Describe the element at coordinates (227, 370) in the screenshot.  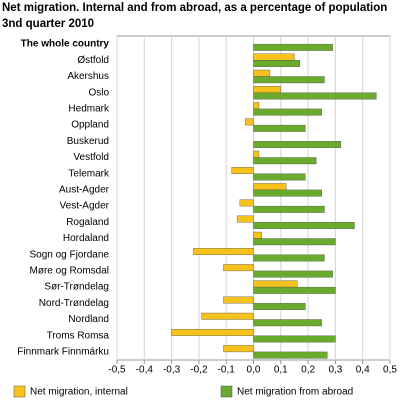
I see `x-tick-label: -0,1` at that location.